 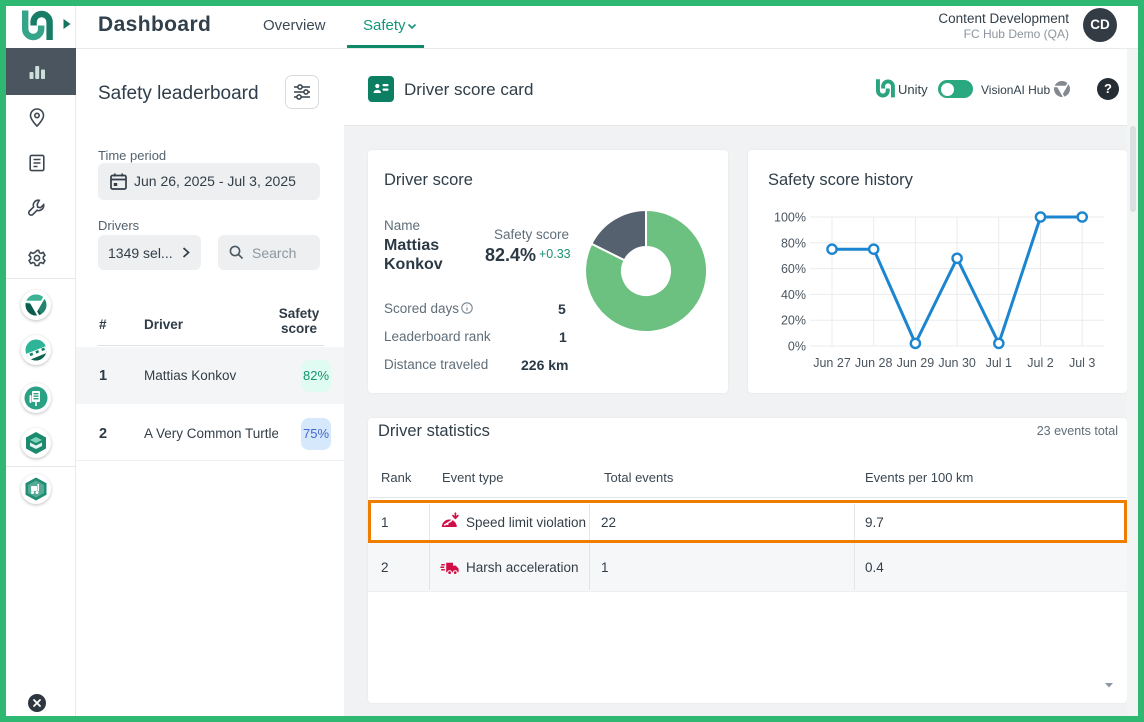 What do you see at coordinates (793, 269) in the screenshot?
I see `svg-text: 60%` at bounding box center [793, 269].